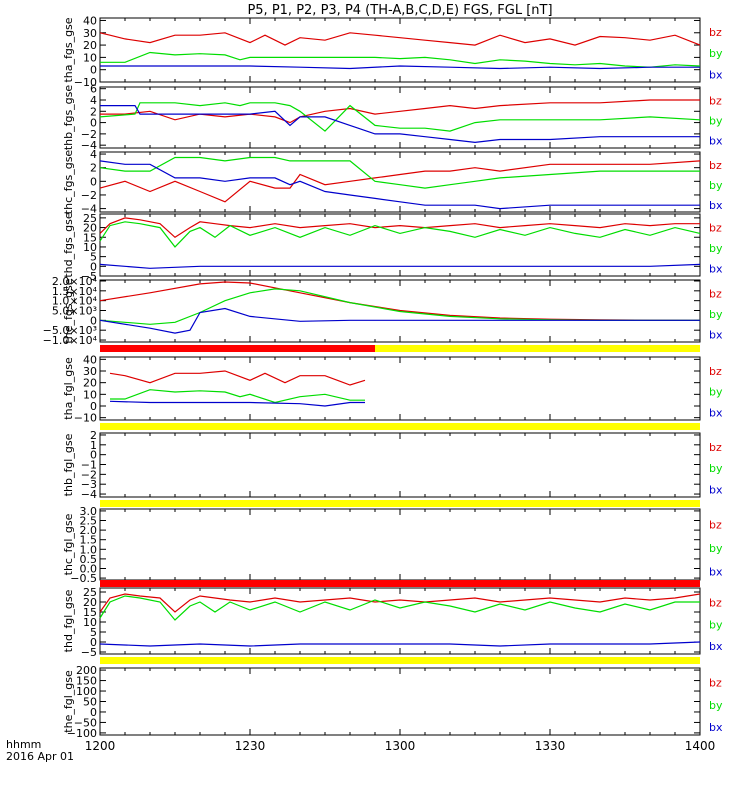  Describe the element at coordinates (68, 49) in the screenshot. I see `y-axis-label: tha_fgs_gse` at that location.